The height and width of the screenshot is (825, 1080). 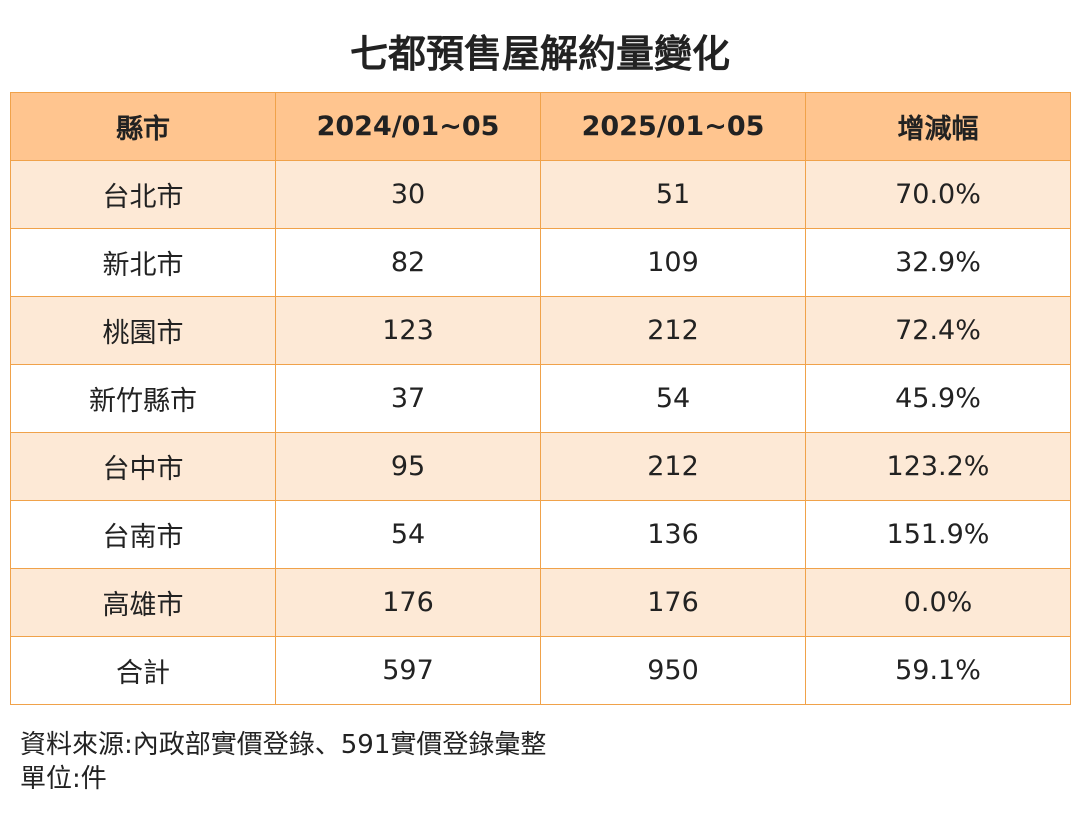 What do you see at coordinates (938, 534) in the screenshot?
I see `cell-change: 151.9%` at bounding box center [938, 534].